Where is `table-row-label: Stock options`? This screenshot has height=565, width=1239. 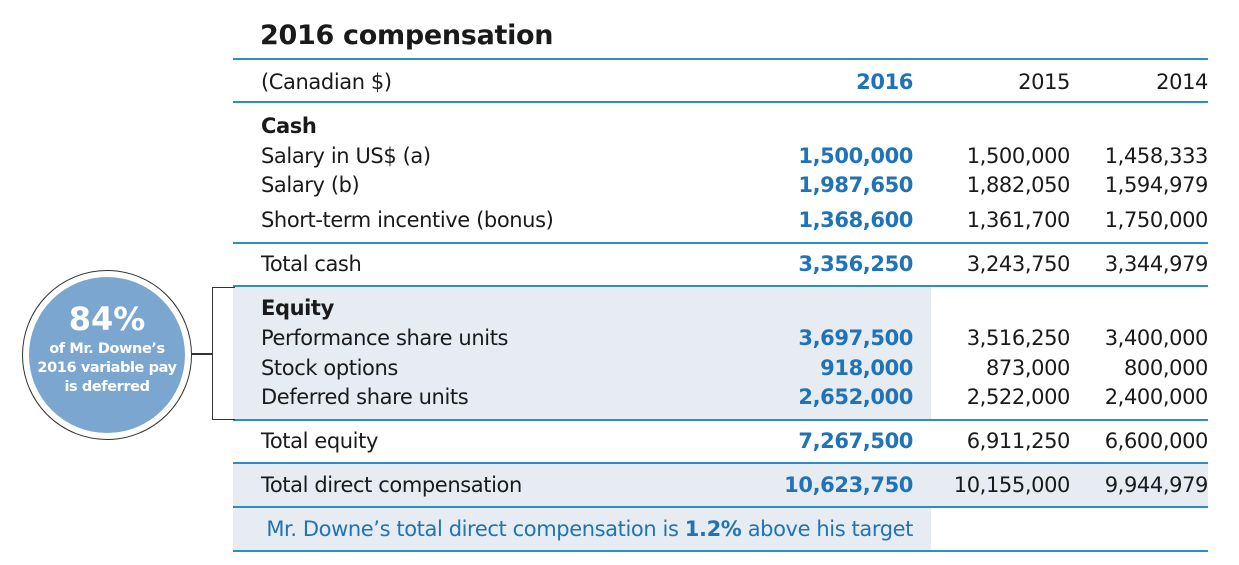 table-row-label: Stock options is located at coordinates (329, 368).